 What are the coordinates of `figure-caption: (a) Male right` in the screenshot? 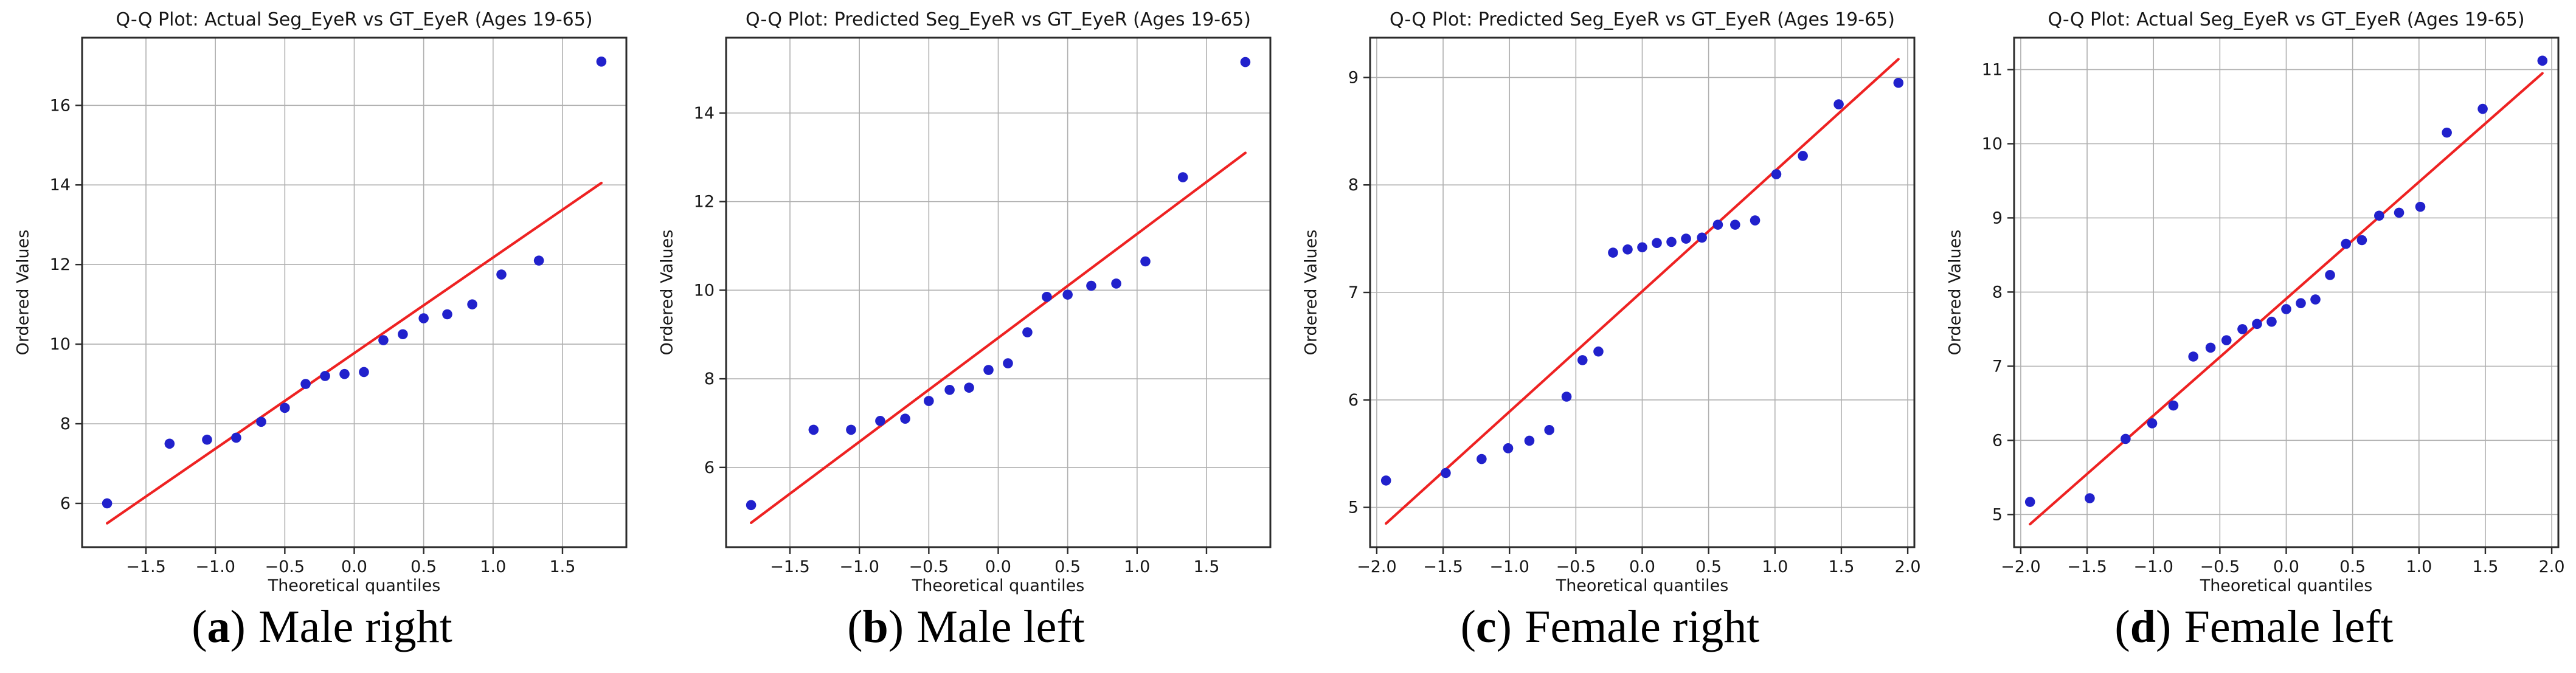 It's located at (322, 627).